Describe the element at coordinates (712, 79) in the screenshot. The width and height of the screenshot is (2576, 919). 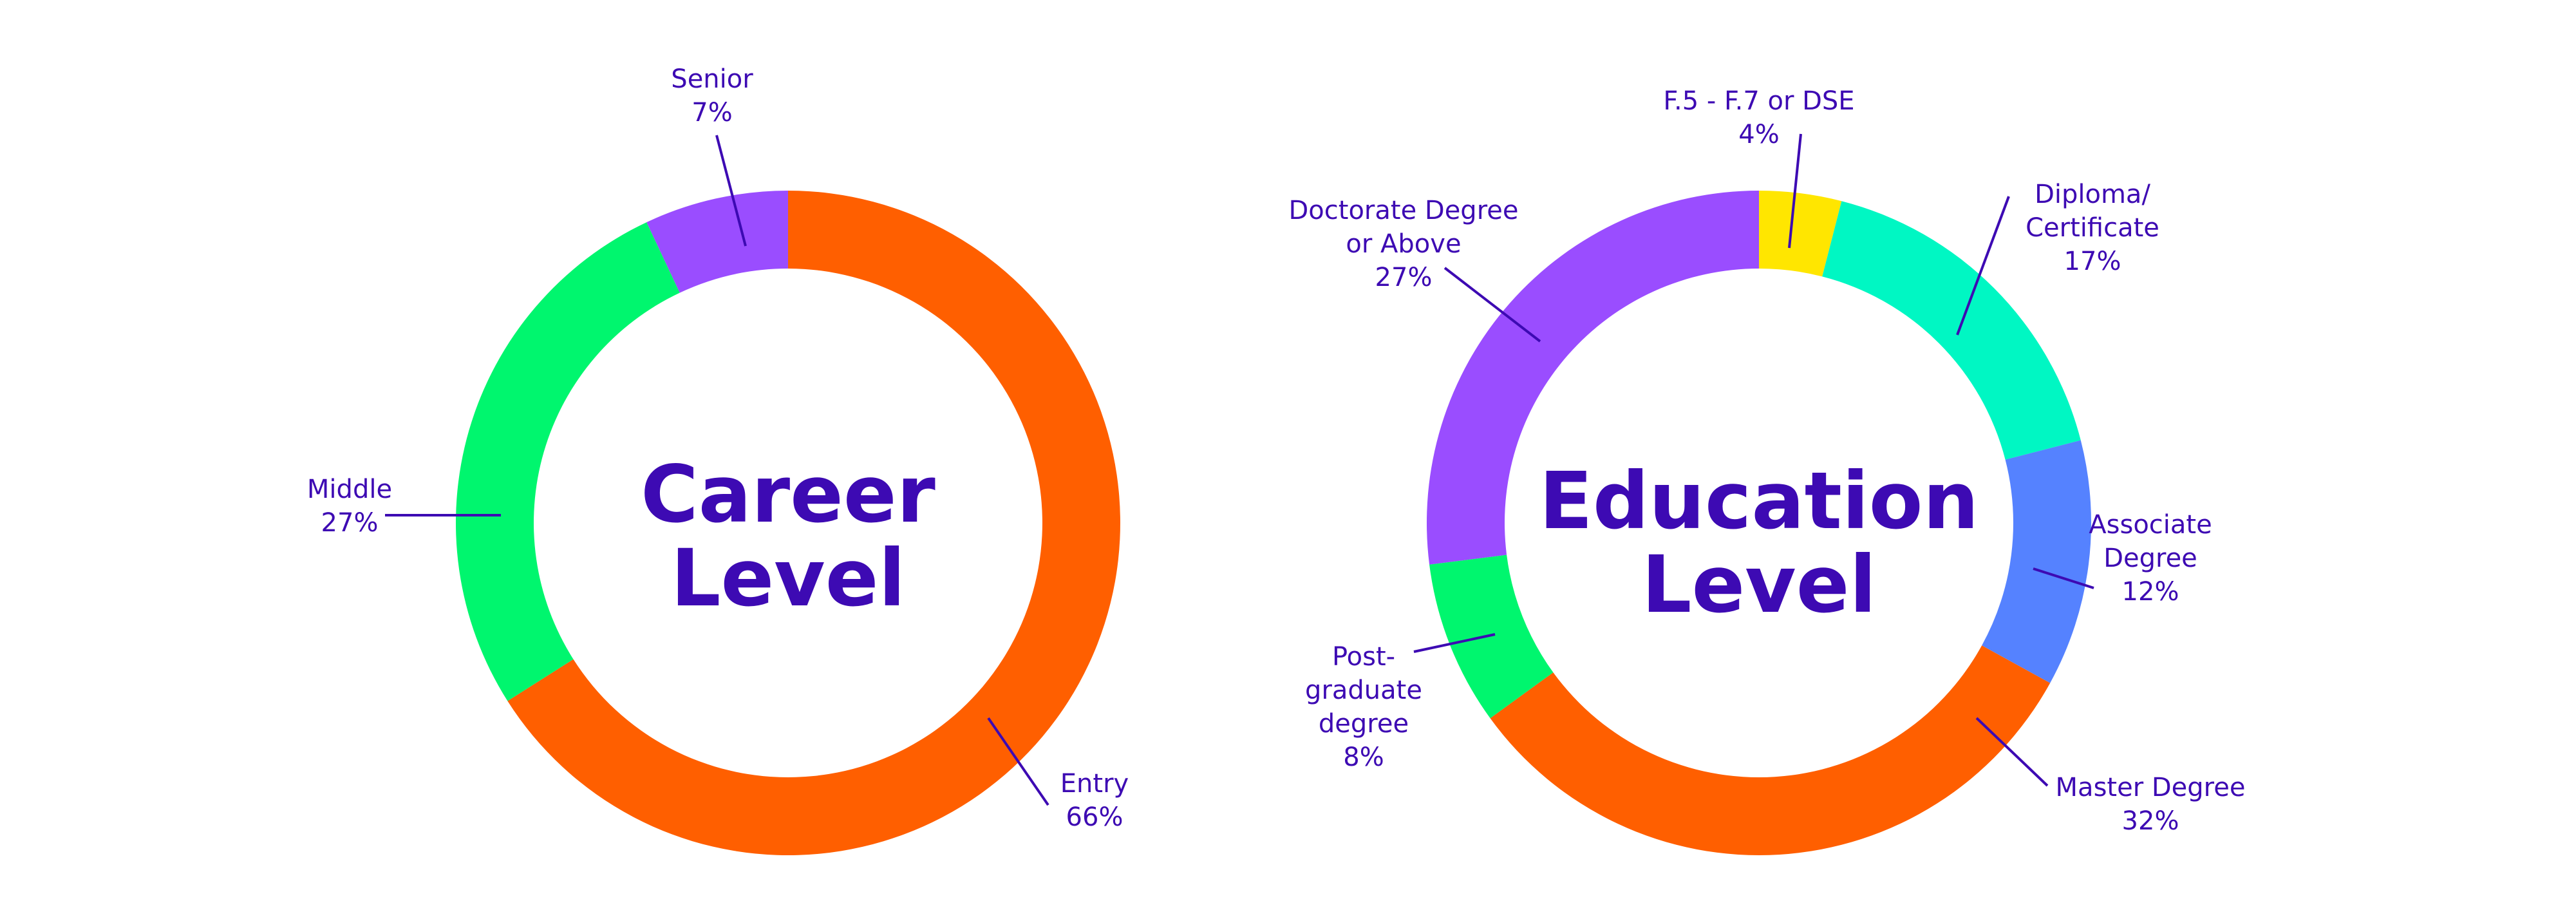
I see `slice-label-senior: Senior` at that location.